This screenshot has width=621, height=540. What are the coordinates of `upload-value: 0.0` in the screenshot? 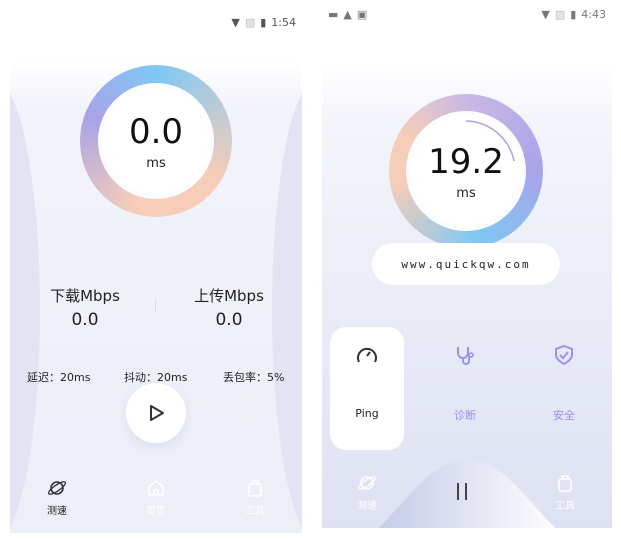 It's located at (229, 320).